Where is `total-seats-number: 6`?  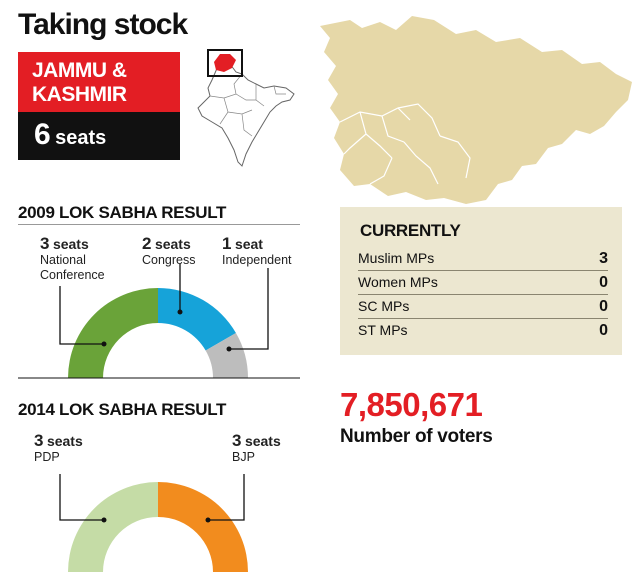
total-seats-number: 6 is located at coordinates (42, 134).